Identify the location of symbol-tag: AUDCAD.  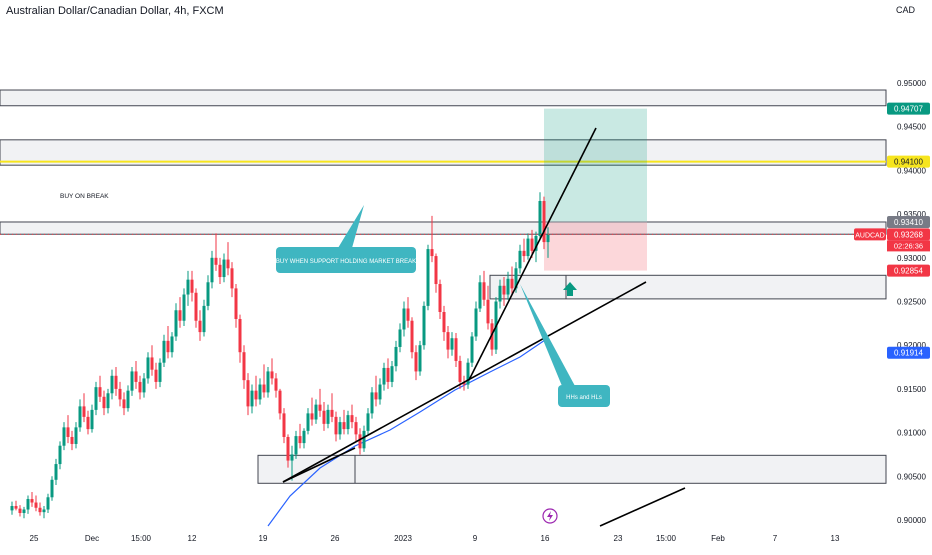
(870, 235).